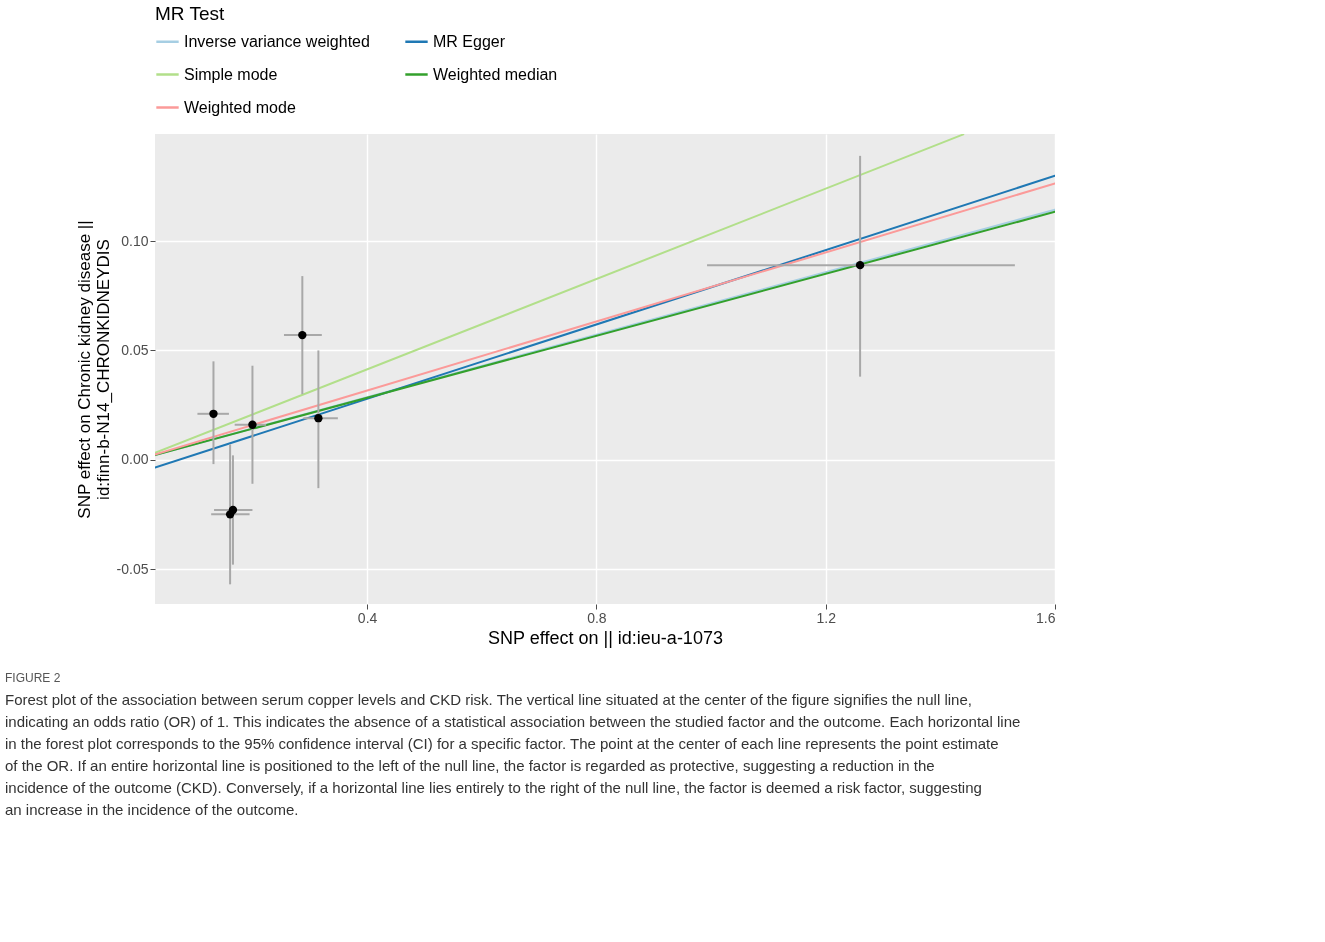  I want to click on text: Forest plot of the association between serum copper levels and CKD risk. The vertical line situated at the center of the figure signifies the null line, indicating an odds ratio (OR) of 1. This indicates the absence of a statistical association between the studied factor and the outcome. Each horizontal line in the forest plot corresponds to the 95% confidence interval (CI) for a specific factor. The point at the center of each line represents the point estimate of the OR. If an entire horizontal line is positioned to the left of the null line, the factor is regarded as protective, suggesting a reduction in the incidence of the outcome (CKD). Conversely, if a horizontal line lies entirely to the right of the null line, the factor is deemed a risk factor, suggesting an increase in the incidence of the outcome., so click(513, 754).